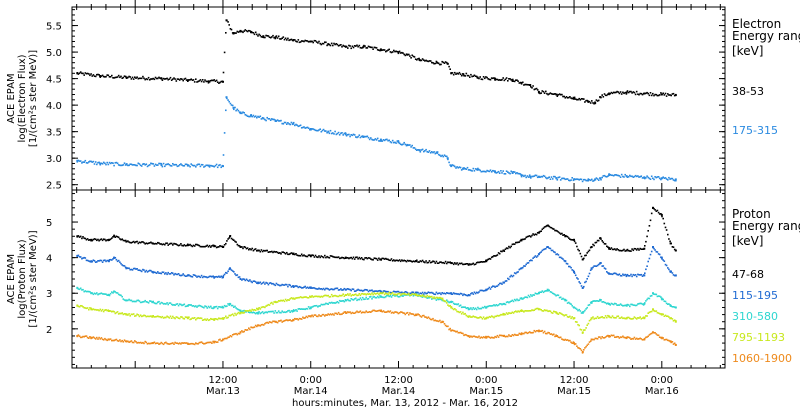  I want to click on legend-title: Energy ranges, so click(766, 226).